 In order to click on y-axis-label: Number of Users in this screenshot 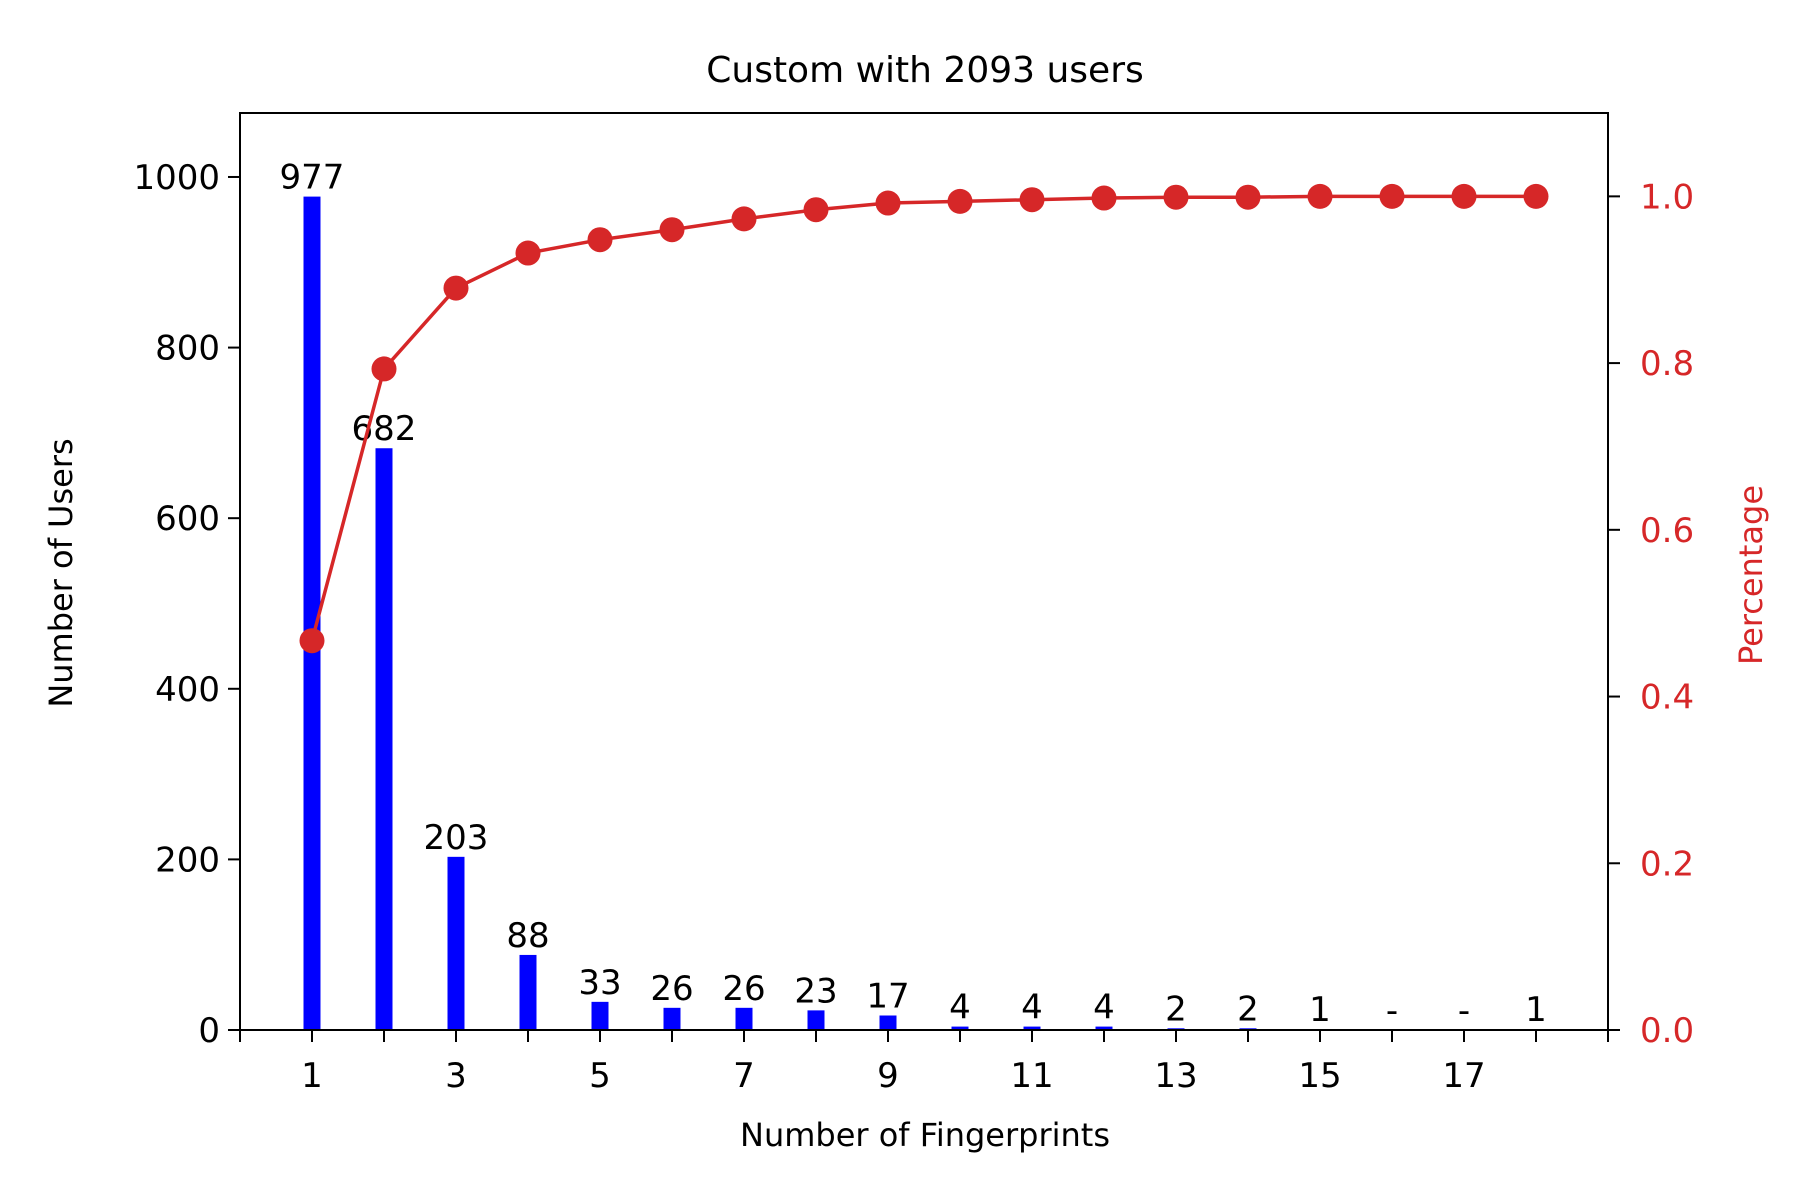, I will do `click(61, 572)`.